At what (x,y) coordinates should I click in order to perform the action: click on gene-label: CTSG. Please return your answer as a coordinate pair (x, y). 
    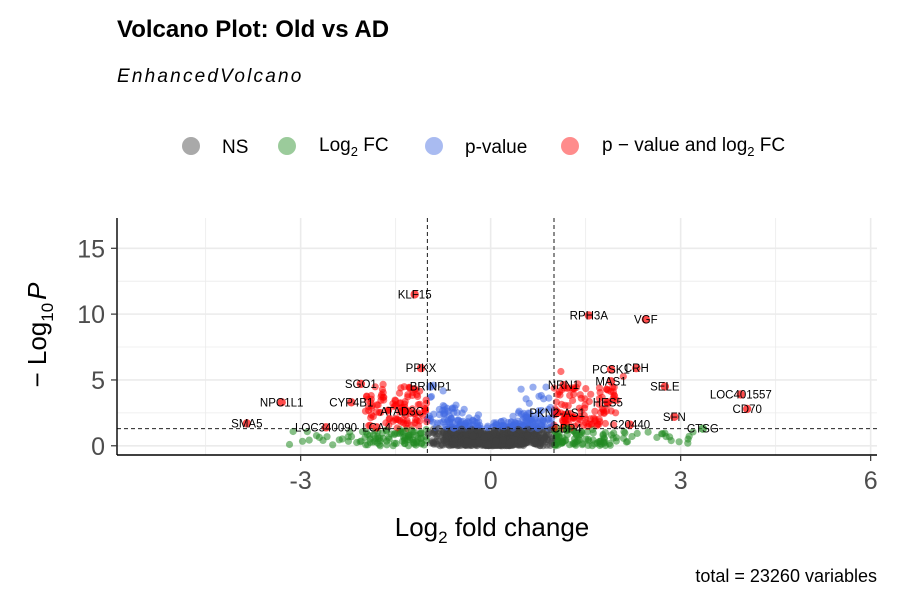
    Looking at the image, I should click on (703, 430).